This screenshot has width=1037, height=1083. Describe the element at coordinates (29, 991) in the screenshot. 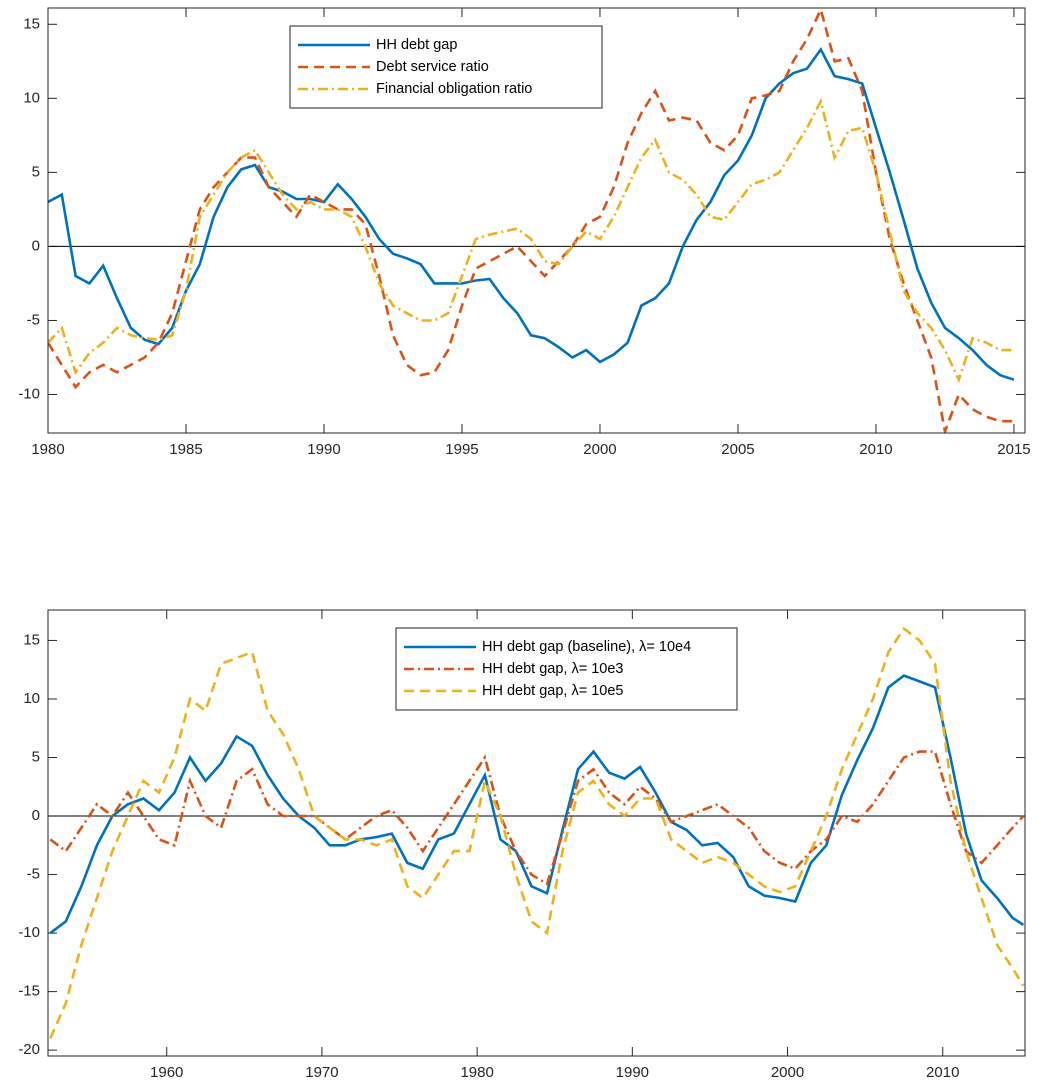

I see `y-tick-label: -15` at that location.